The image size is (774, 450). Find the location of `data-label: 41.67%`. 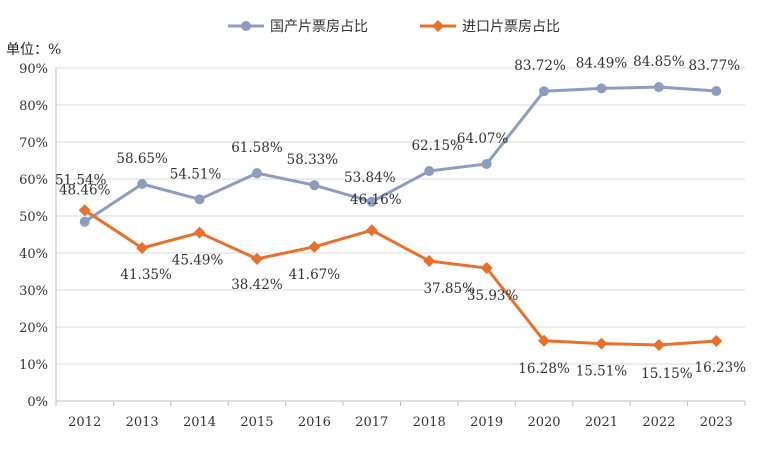

data-label: 41.67% is located at coordinates (315, 275).